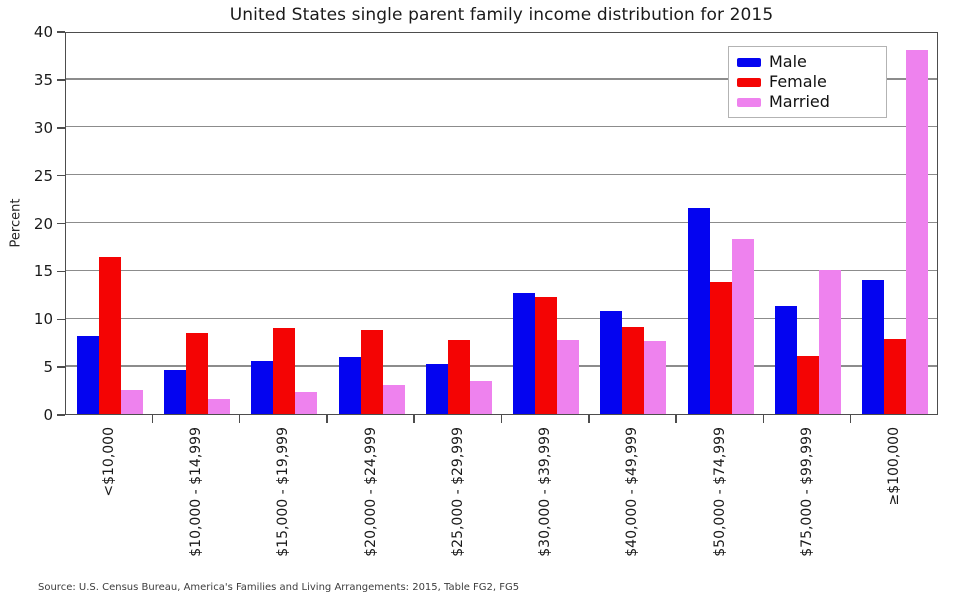 The image size is (960, 600). I want to click on male-swatch-icon, so click(749, 62).